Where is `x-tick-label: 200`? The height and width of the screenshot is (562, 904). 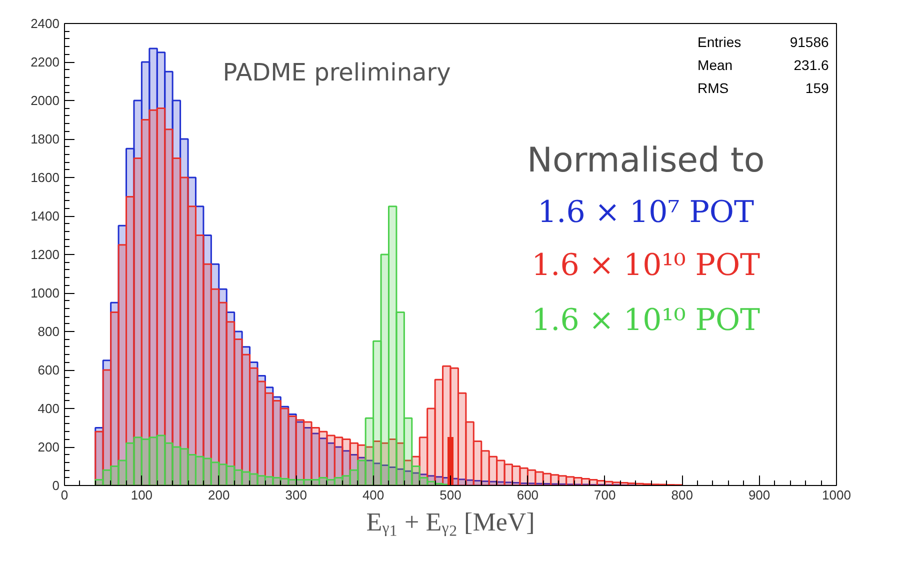
x-tick-label: 200 is located at coordinates (219, 495).